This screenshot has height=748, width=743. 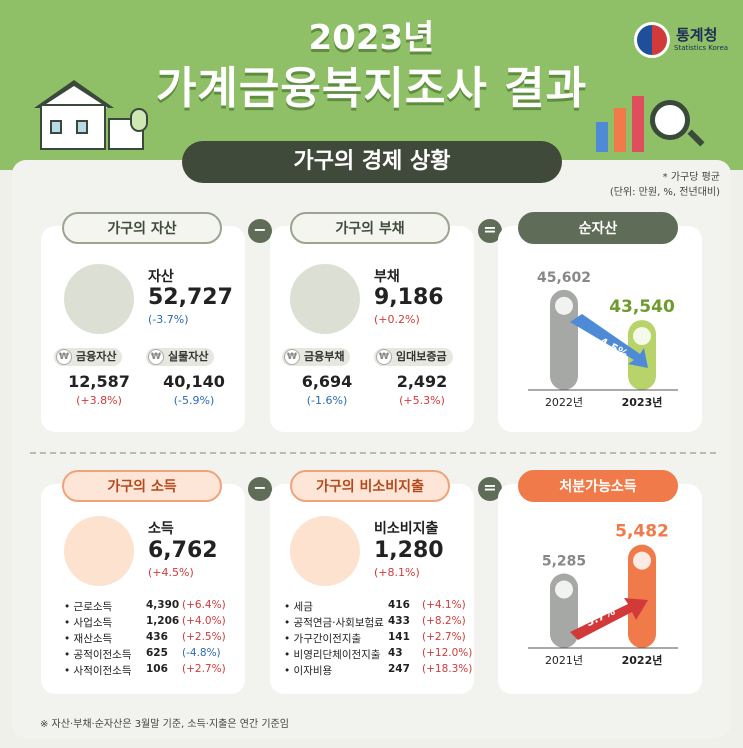 What do you see at coordinates (444, 621) in the screenshot?
I see `list-item-change: (+8.2%)` at bounding box center [444, 621].